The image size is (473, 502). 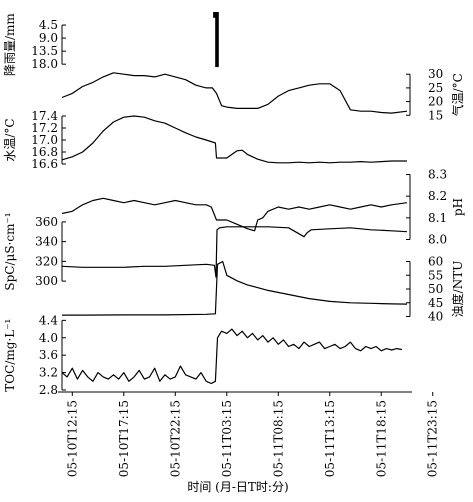 I want to click on watertemp-tick-label: 16.6, so click(x=44, y=164).